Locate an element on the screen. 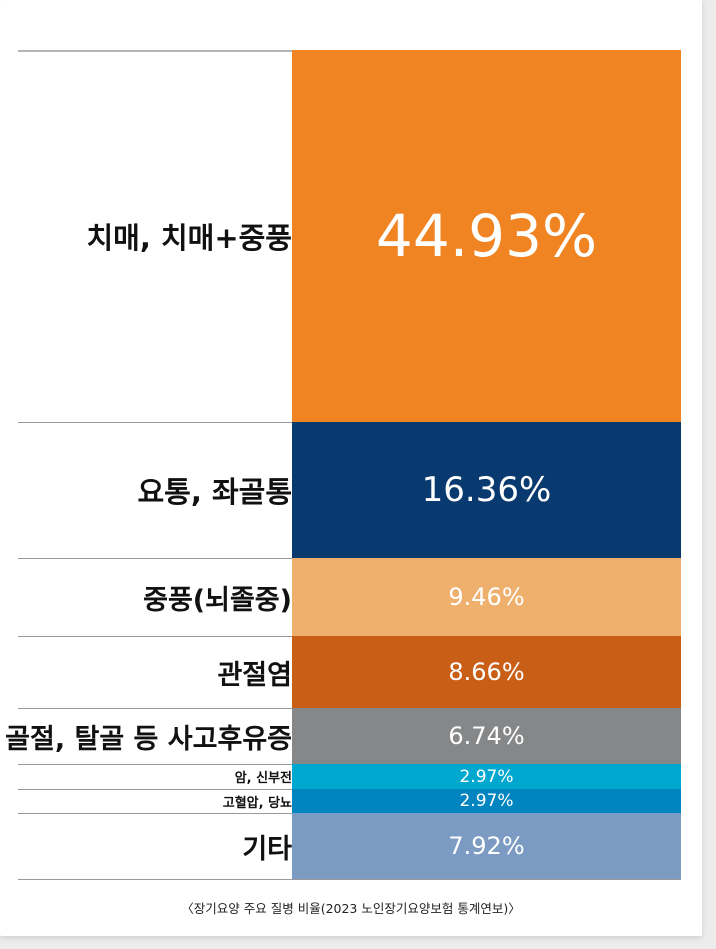 Image resolution: width=716 pixels, height=949 pixels. chart-row: 암, 신부전 2.97% is located at coordinates (349, 776).